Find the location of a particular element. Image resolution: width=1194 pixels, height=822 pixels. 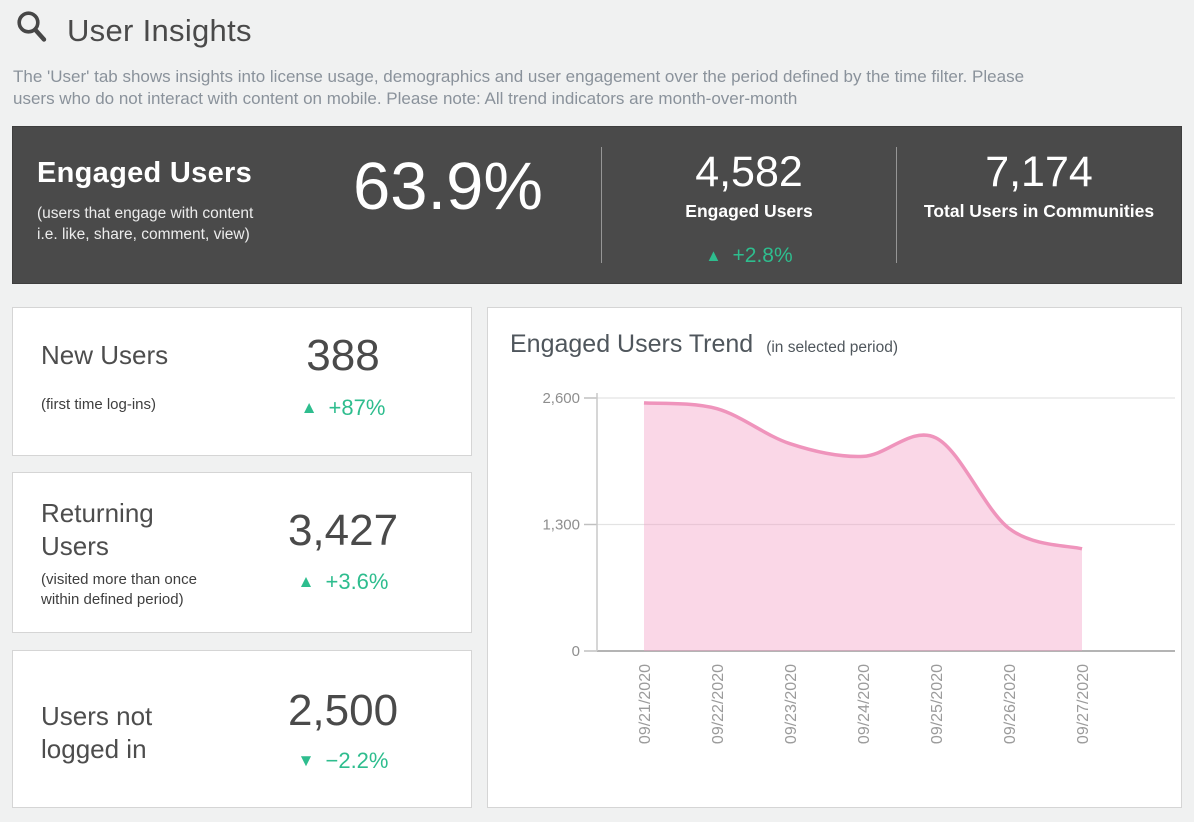

banner-title: Engaged Users is located at coordinates (145, 173).